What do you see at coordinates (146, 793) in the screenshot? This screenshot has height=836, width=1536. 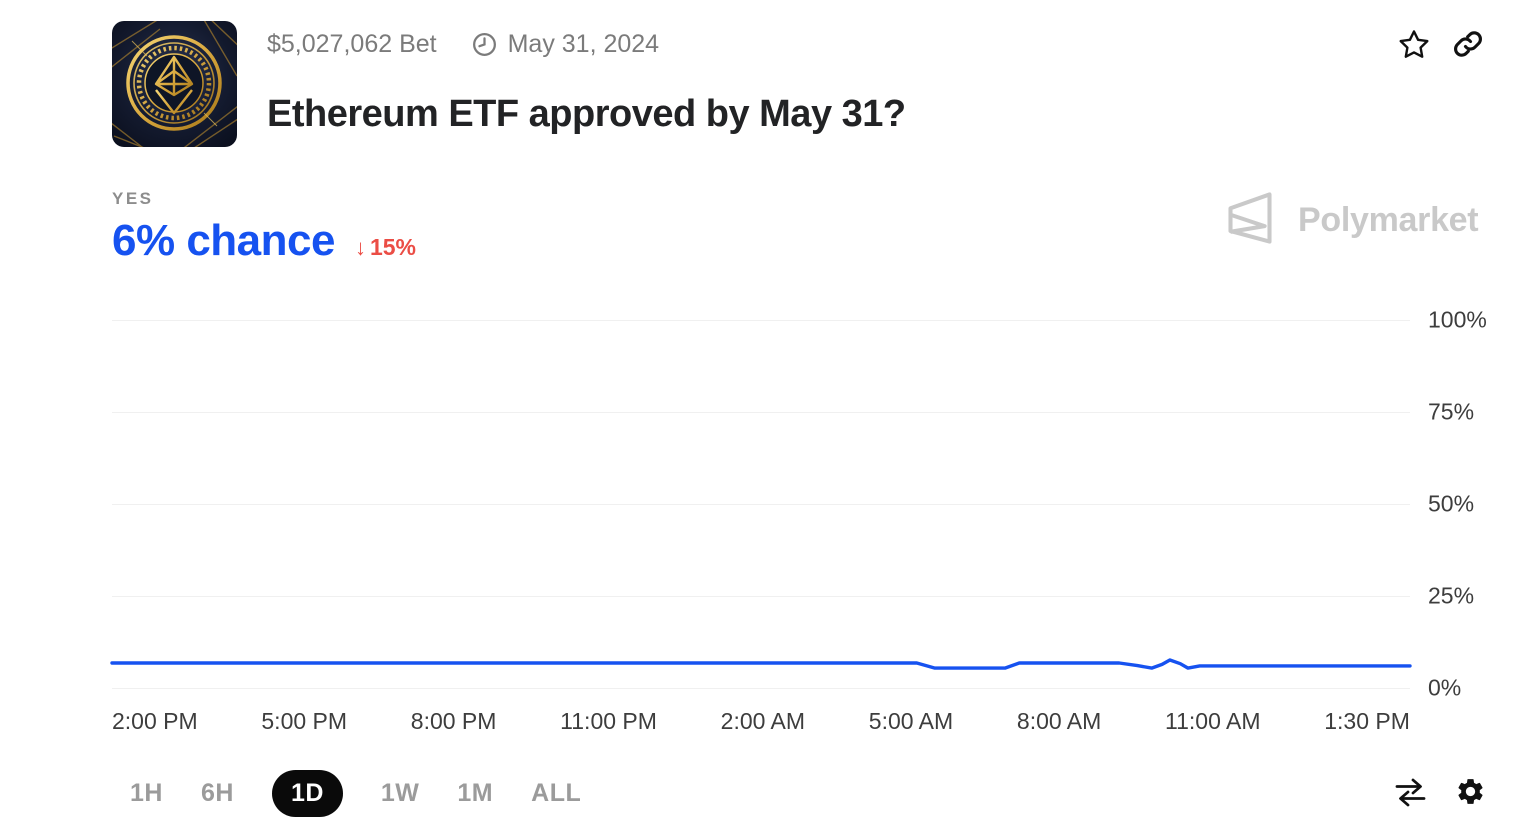 I see `range-button-1h: 1H` at bounding box center [146, 793].